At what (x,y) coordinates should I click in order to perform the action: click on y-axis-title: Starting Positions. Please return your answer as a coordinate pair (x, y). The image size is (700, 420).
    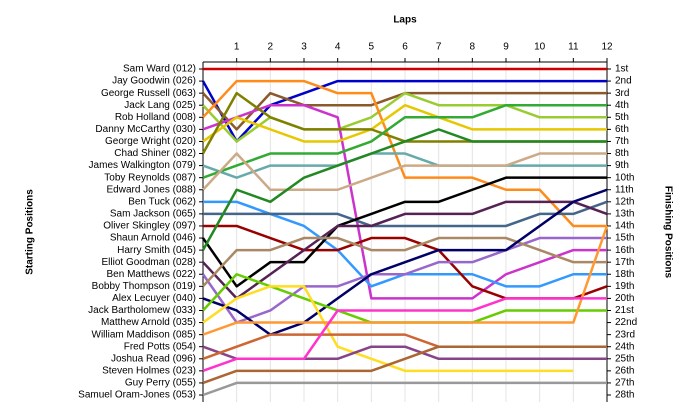
    Looking at the image, I should click on (30, 232).